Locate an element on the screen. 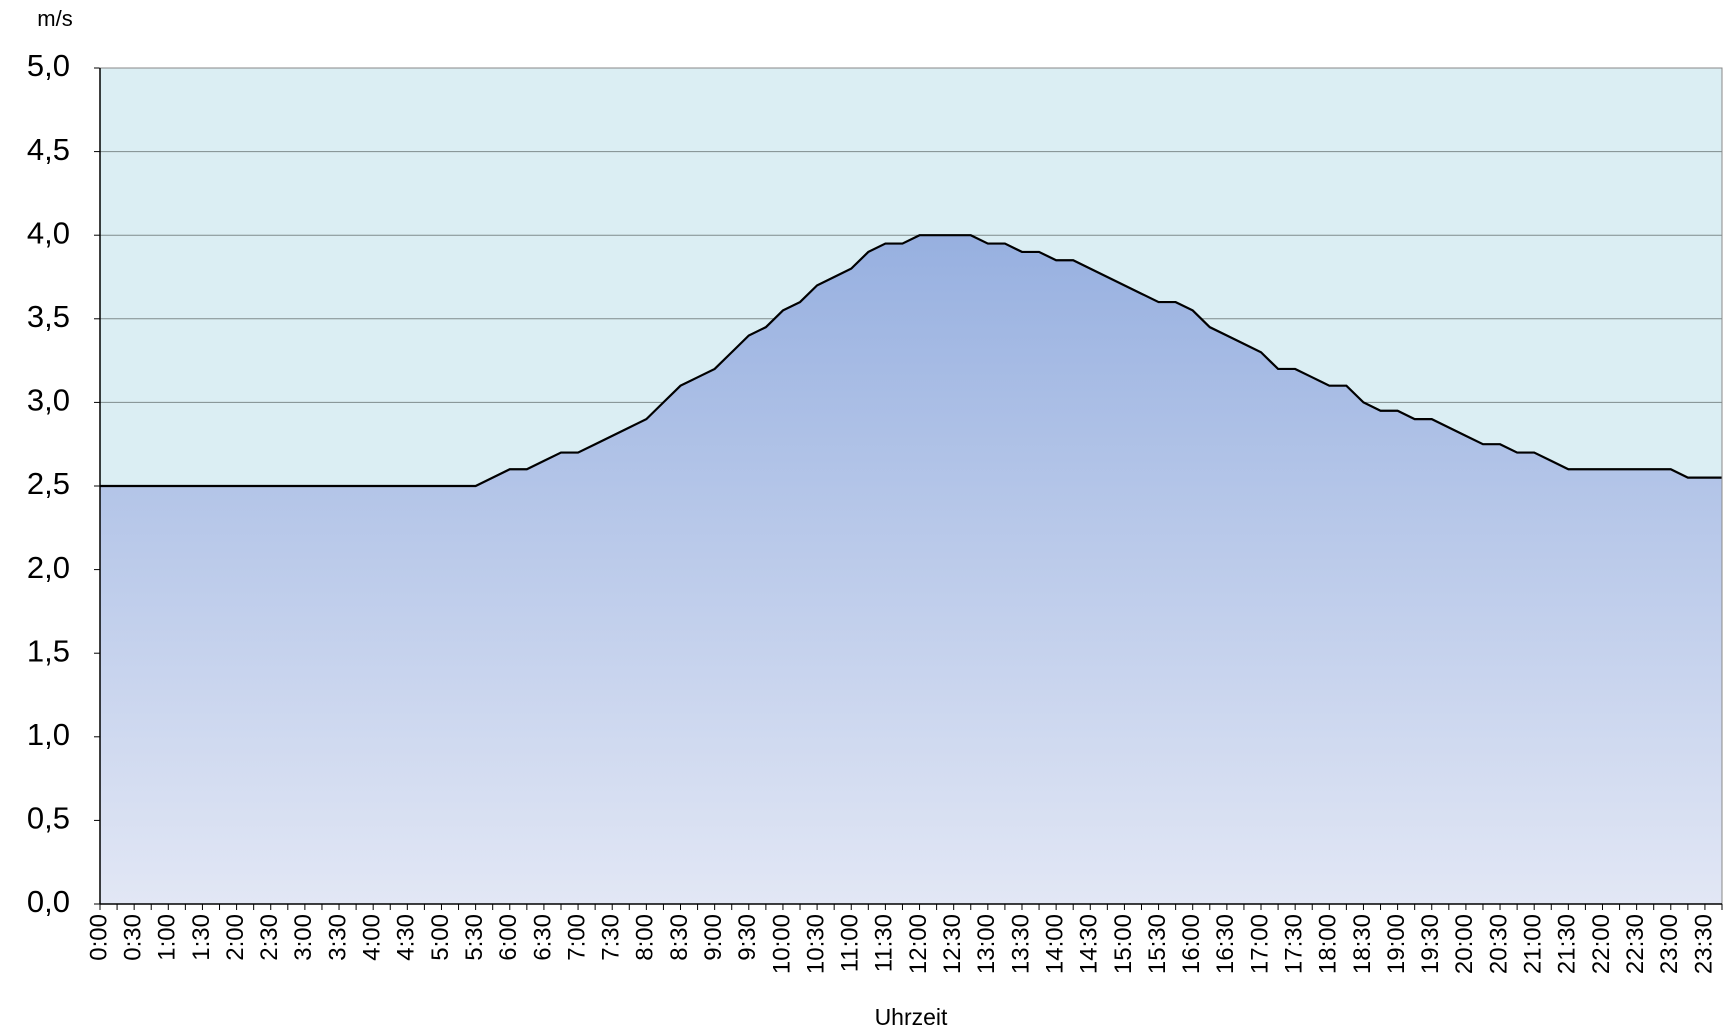 The image size is (1724, 1033). x-tick-label: 0:00 is located at coordinates (98, 937).